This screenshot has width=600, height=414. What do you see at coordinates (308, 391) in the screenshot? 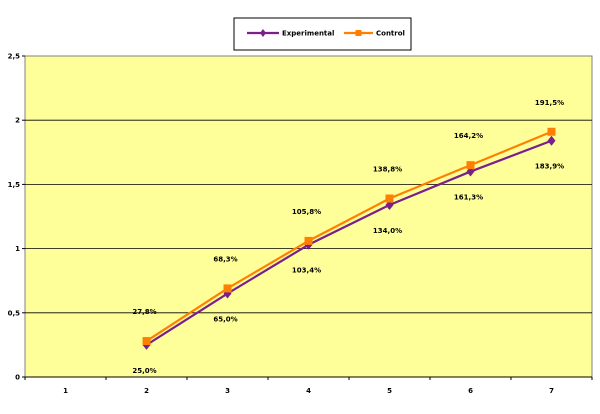
I see `x-tick-label: 4` at bounding box center [308, 391].